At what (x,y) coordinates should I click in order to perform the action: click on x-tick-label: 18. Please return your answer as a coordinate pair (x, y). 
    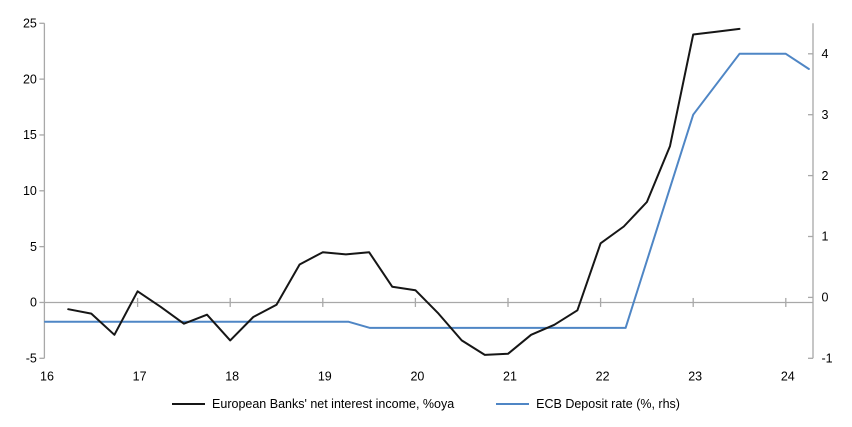
    Looking at the image, I should click on (232, 377).